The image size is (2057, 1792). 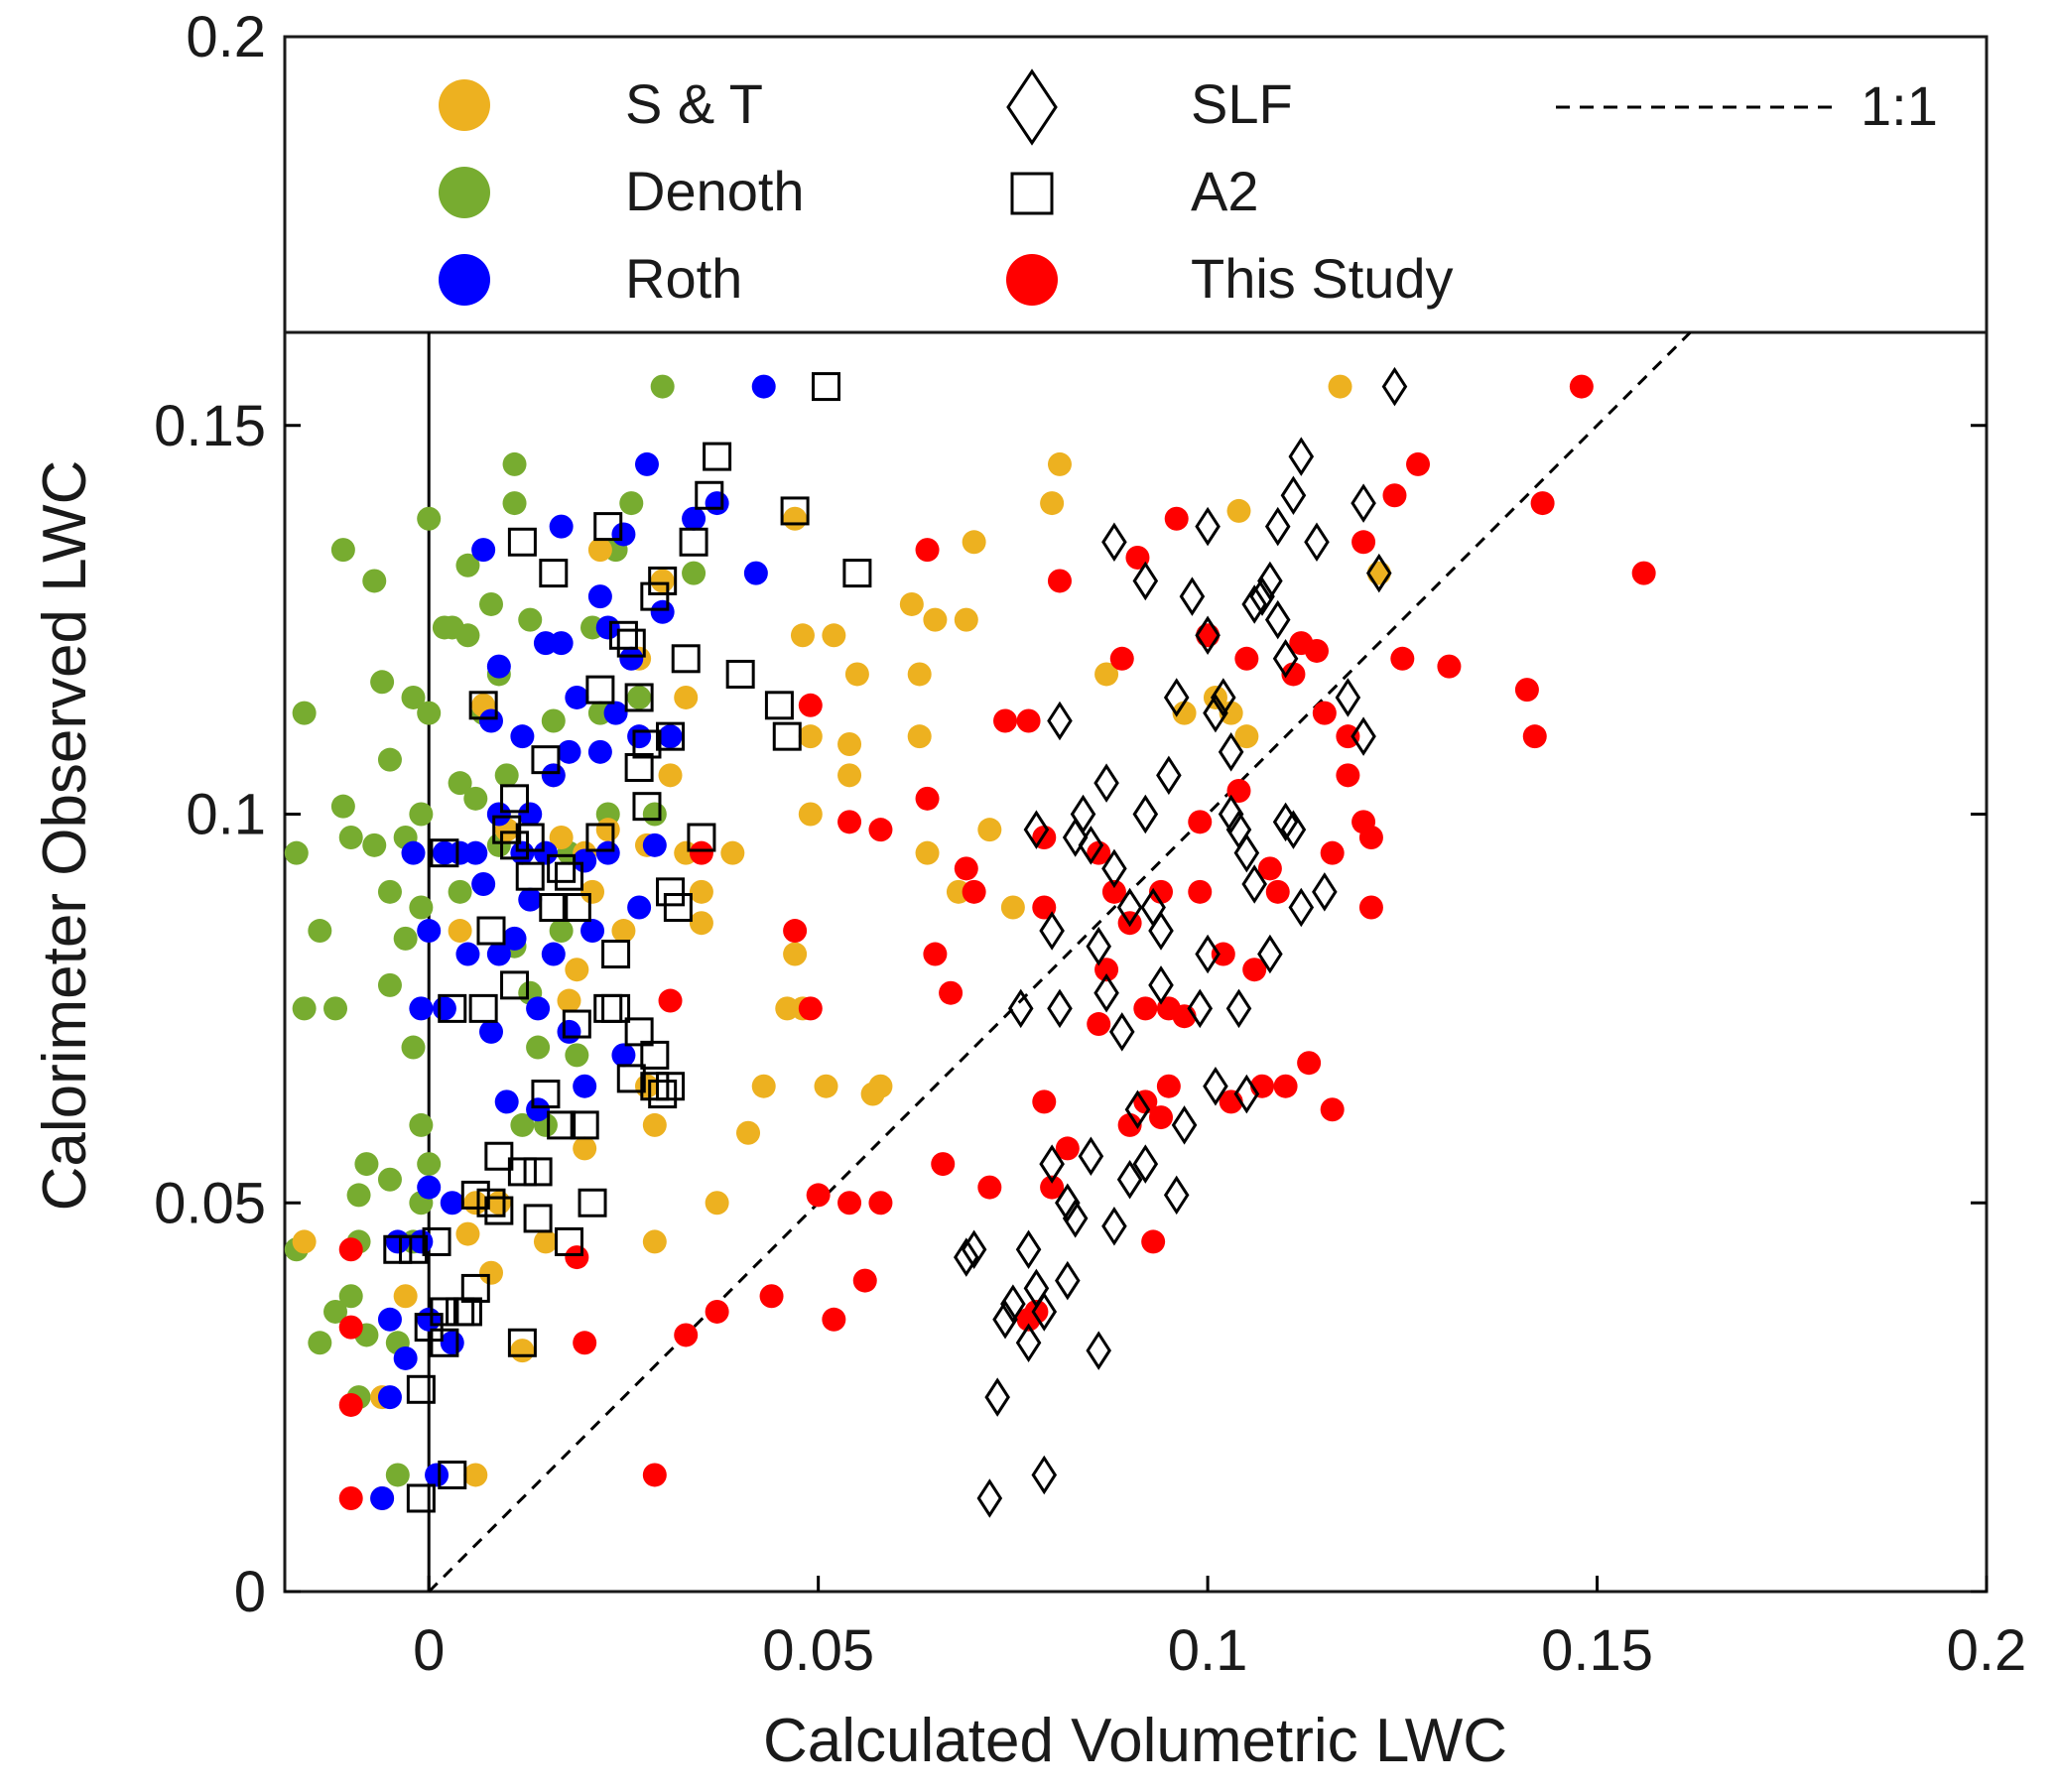 I want to click on y-tick-label: 0, so click(x=250, y=1592).